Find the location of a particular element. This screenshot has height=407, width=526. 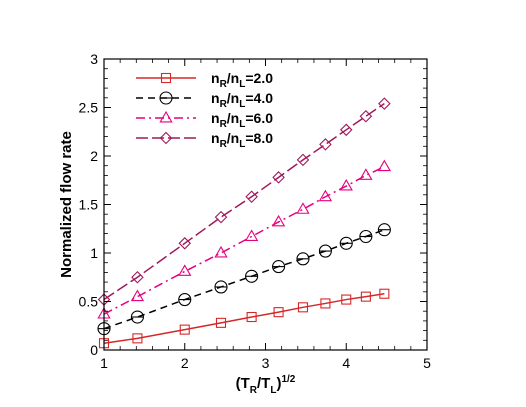

legend-item-1: nR/nL=2.0 is located at coordinates (204, 80).